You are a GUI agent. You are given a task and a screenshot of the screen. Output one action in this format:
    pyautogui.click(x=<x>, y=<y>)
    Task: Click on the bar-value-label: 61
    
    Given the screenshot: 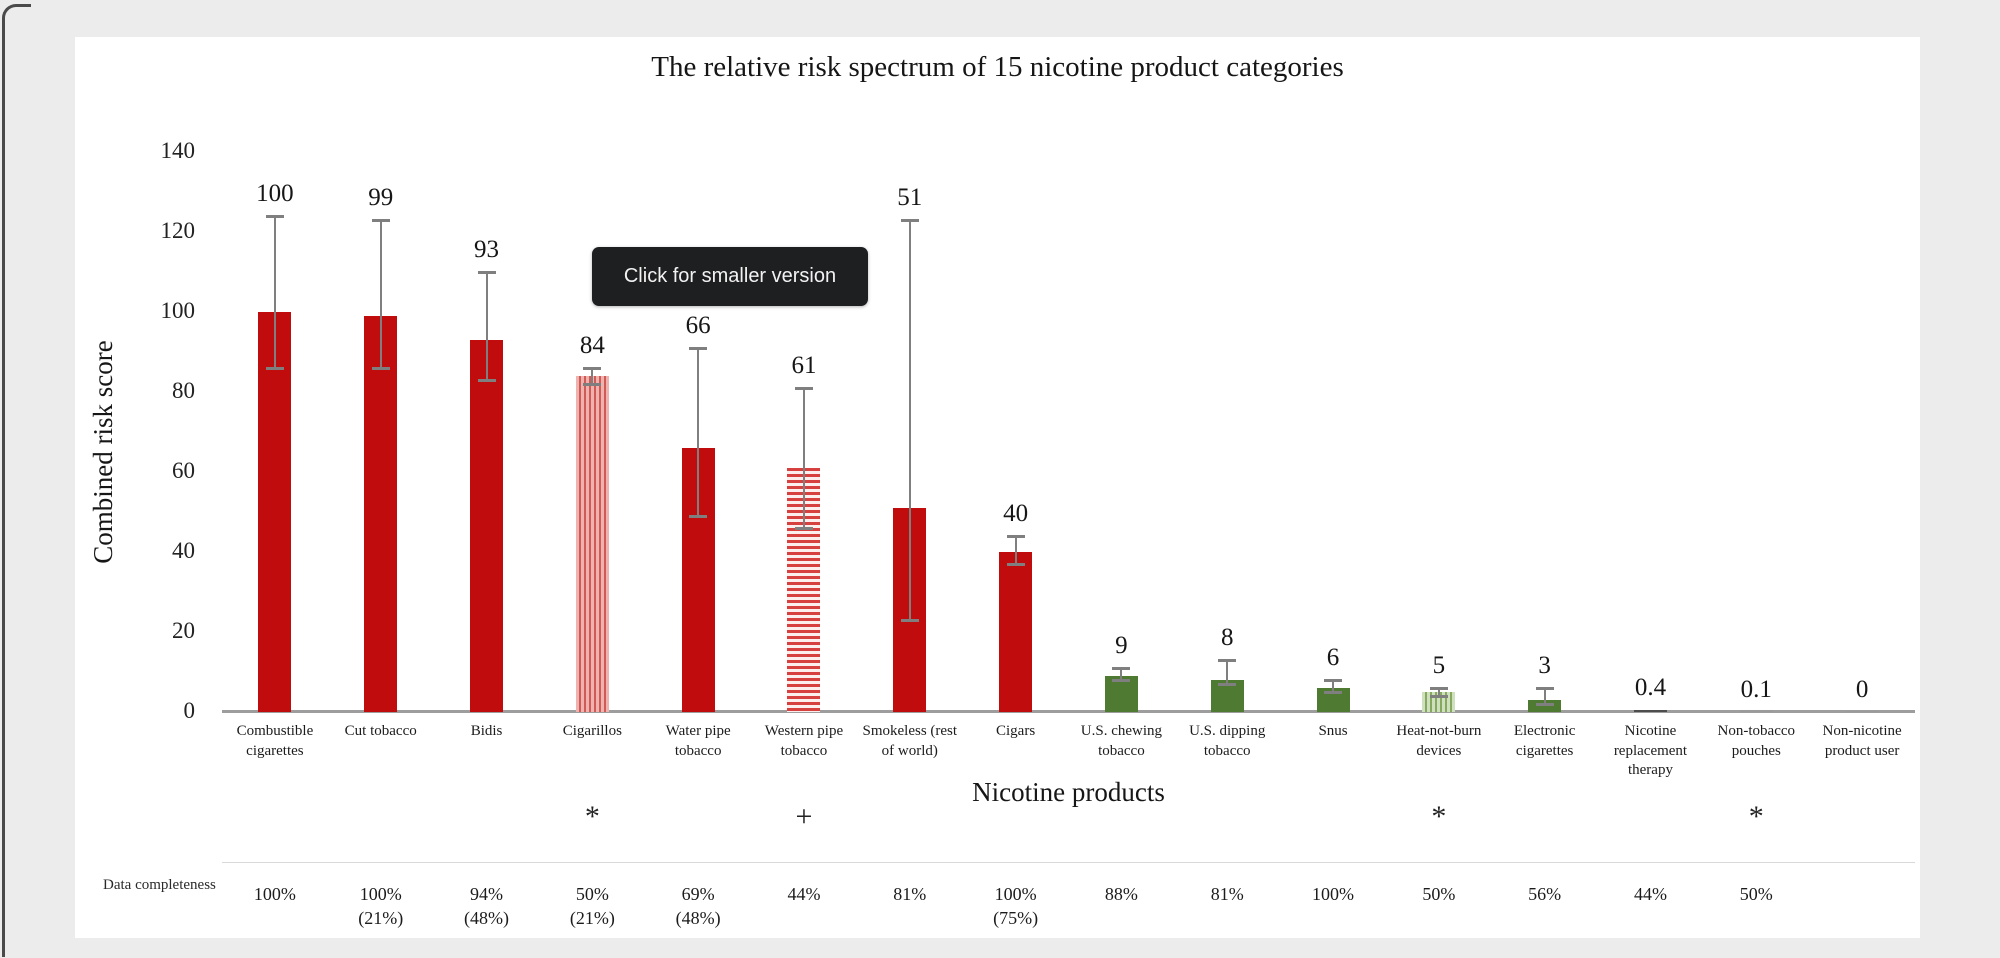 What is the action you would take?
    pyautogui.click(x=804, y=365)
    